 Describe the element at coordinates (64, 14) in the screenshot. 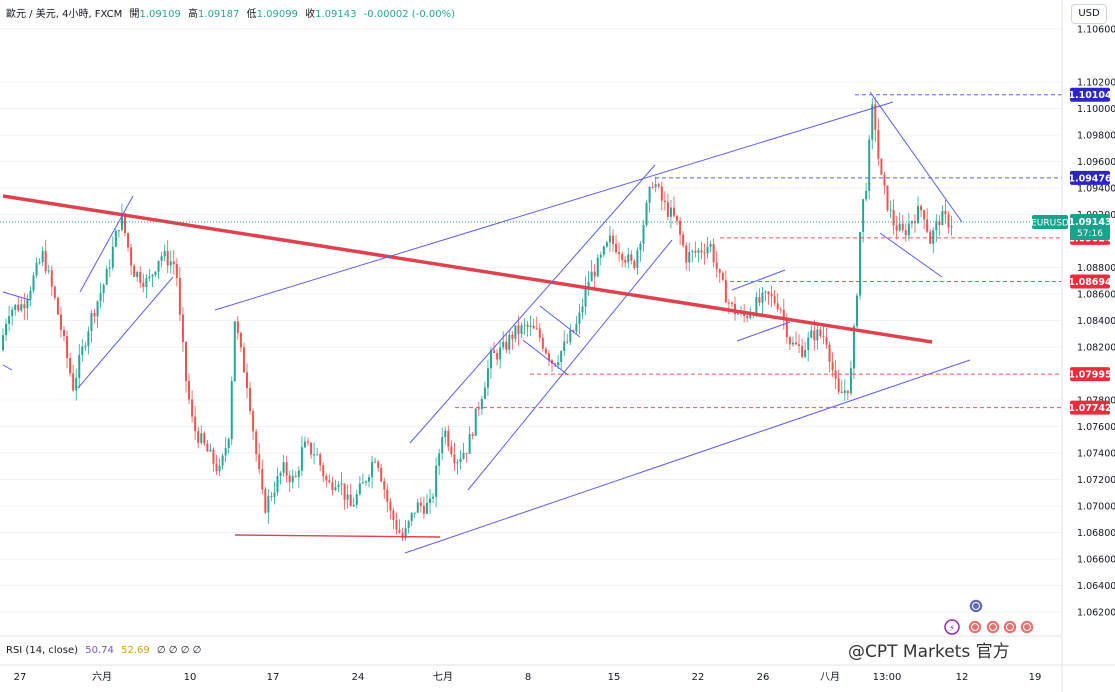

I see `symbol-label: 歐元 / 美元, 4小時, FXCM` at that location.